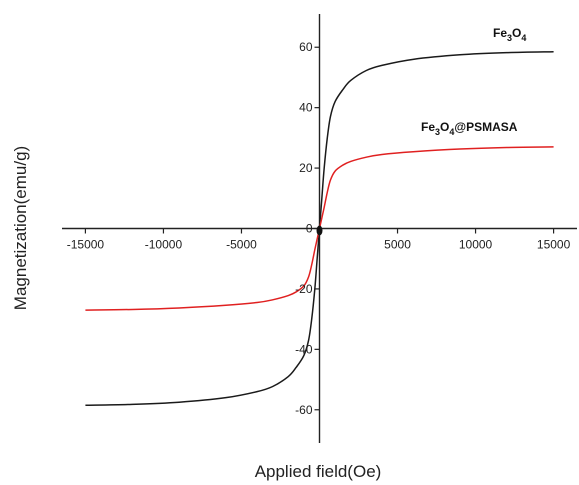 This screenshot has height=485, width=579. I want to click on y-tick-label: -60, so click(304, 410).